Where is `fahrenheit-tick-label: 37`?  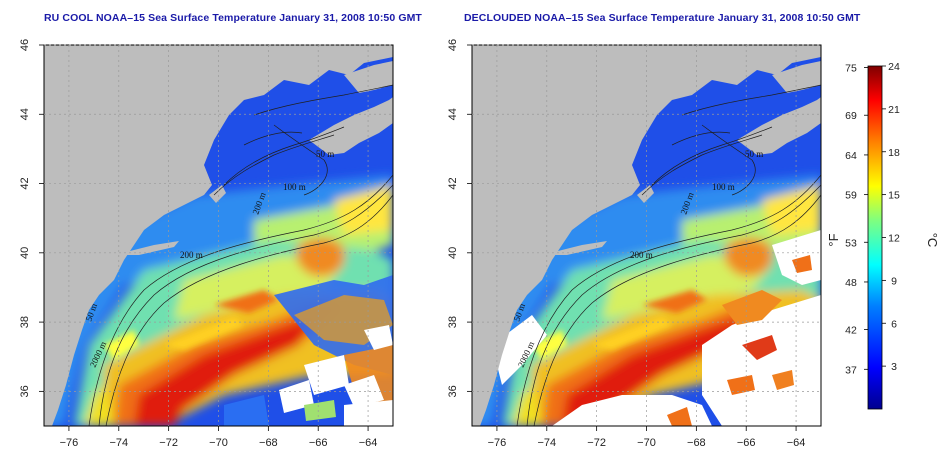
fahrenheit-tick-label: 37 is located at coordinates (851, 370).